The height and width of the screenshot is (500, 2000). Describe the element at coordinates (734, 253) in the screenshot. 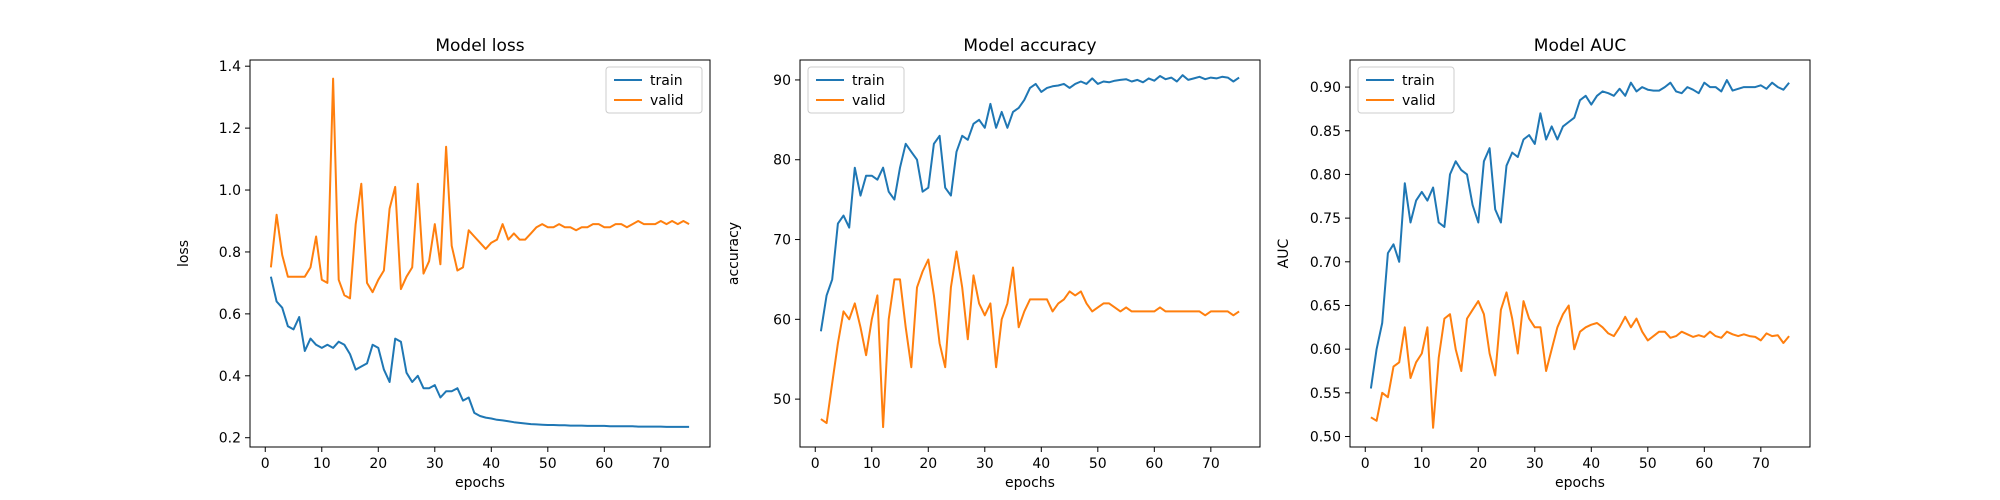

I see `y-axis-label: accuracy` at that location.